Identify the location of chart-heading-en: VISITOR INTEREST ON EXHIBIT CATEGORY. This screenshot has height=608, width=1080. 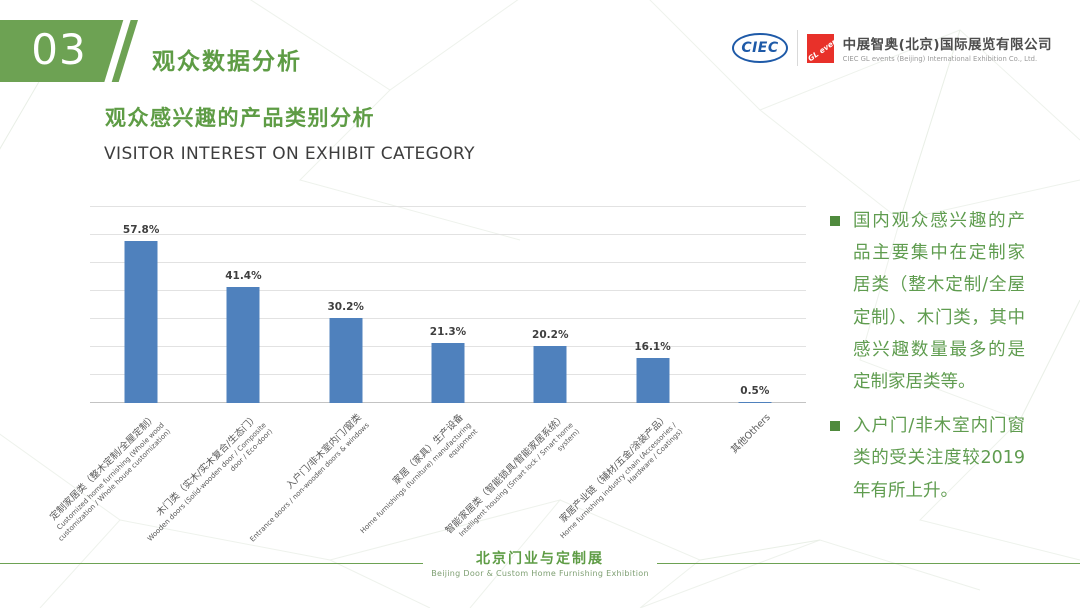
(289, 154).